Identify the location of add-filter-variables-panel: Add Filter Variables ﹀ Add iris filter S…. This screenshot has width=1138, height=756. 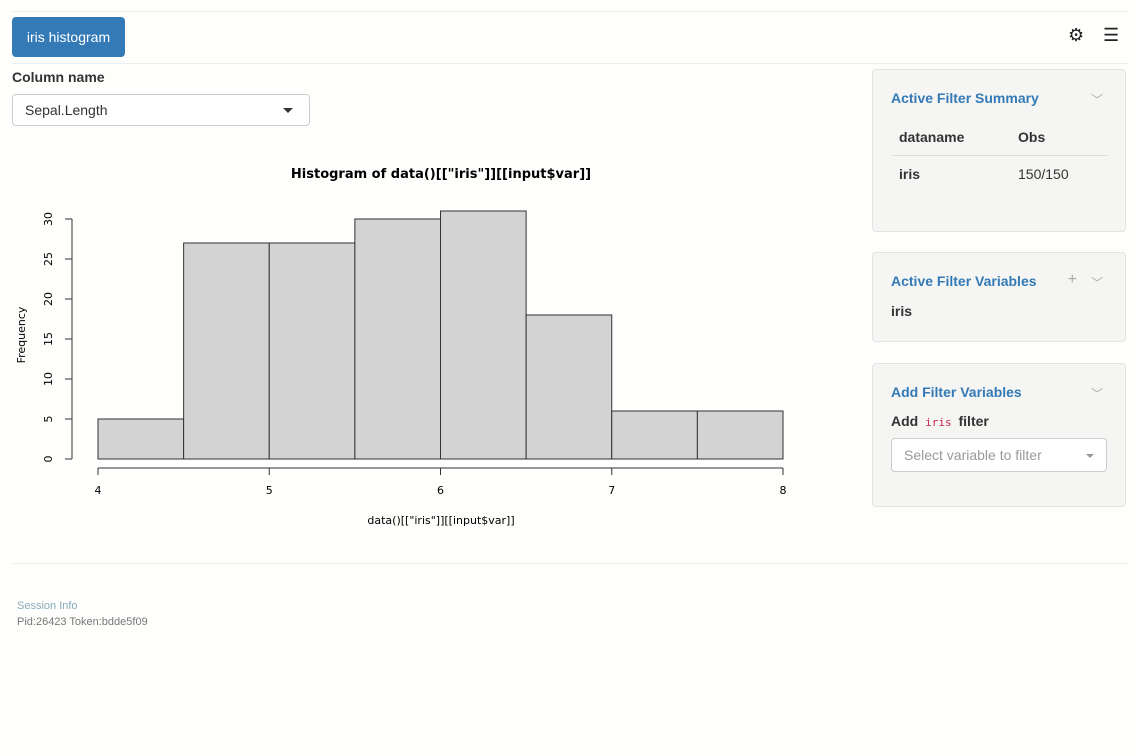
(999, 435).